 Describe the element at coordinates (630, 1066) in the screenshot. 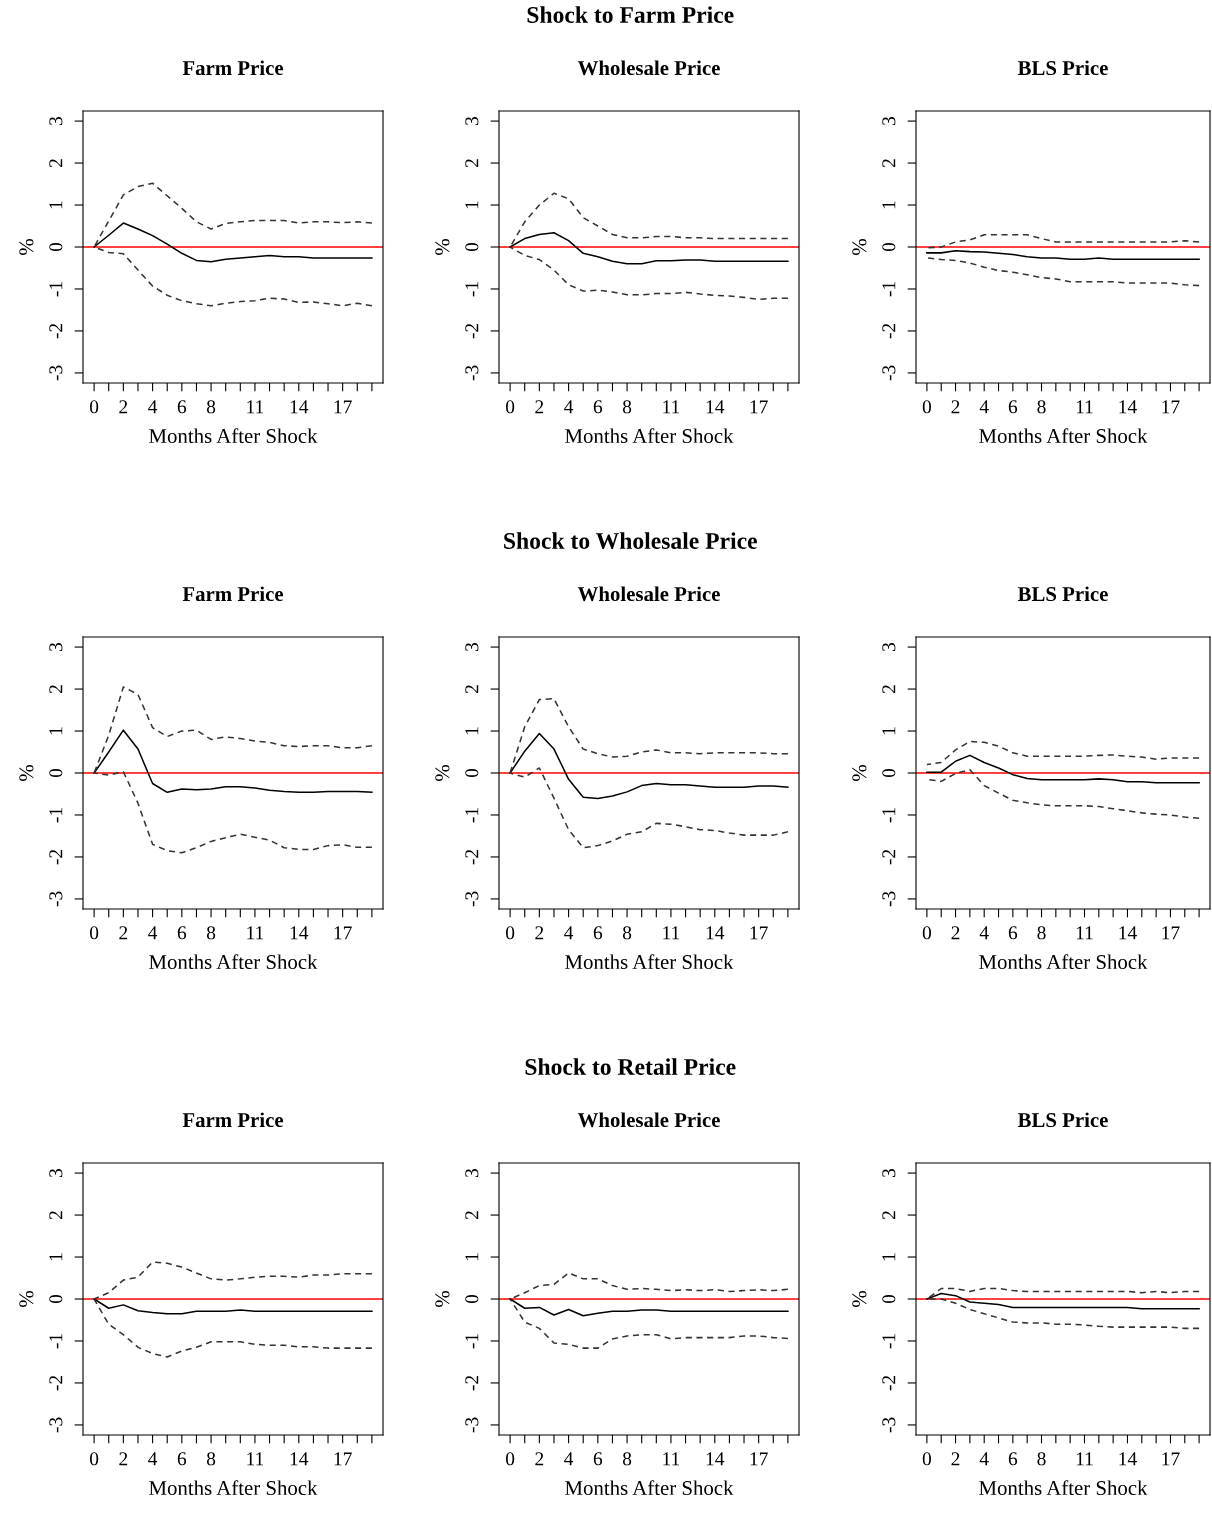

I see `text: Shock to Retail Price` at that location.